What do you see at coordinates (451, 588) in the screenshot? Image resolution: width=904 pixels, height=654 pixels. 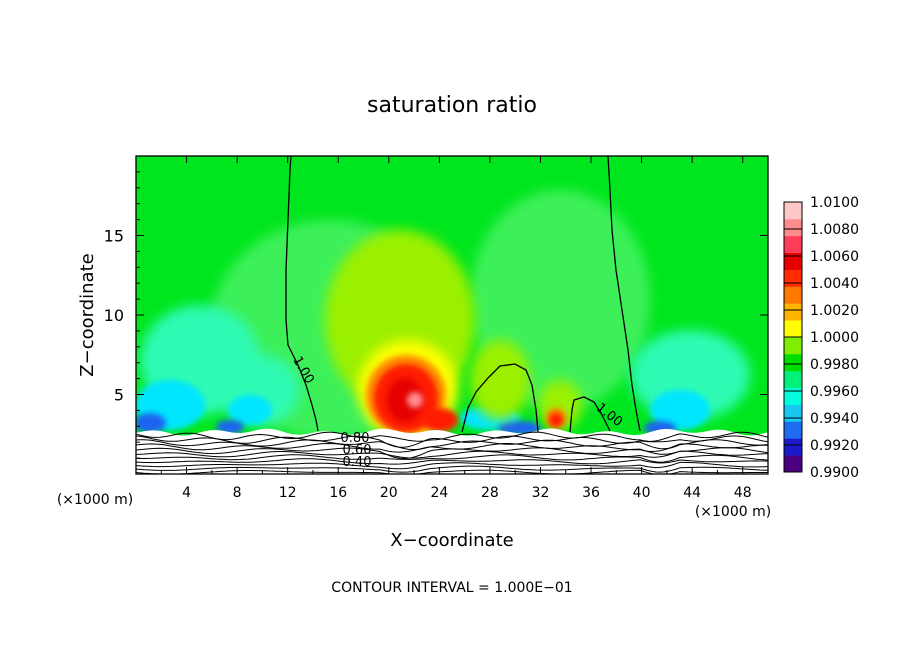 I see `footer-contour-interval: CONTOUR INTERVAL = 1.000E−01` at bounding box center [451, 588].